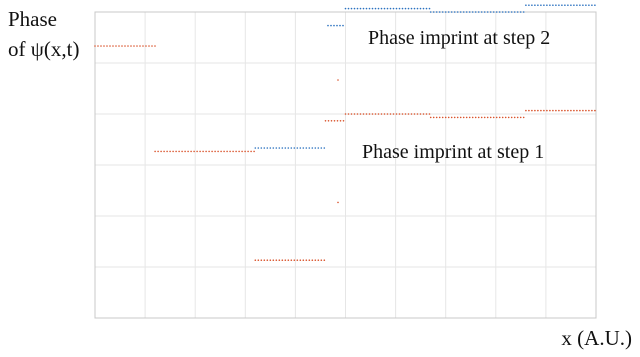 This screenshot has height=357, width=640. Describe the element at coordinates (338, 202) in the screenshot. I see `stray-data-point` at that location.